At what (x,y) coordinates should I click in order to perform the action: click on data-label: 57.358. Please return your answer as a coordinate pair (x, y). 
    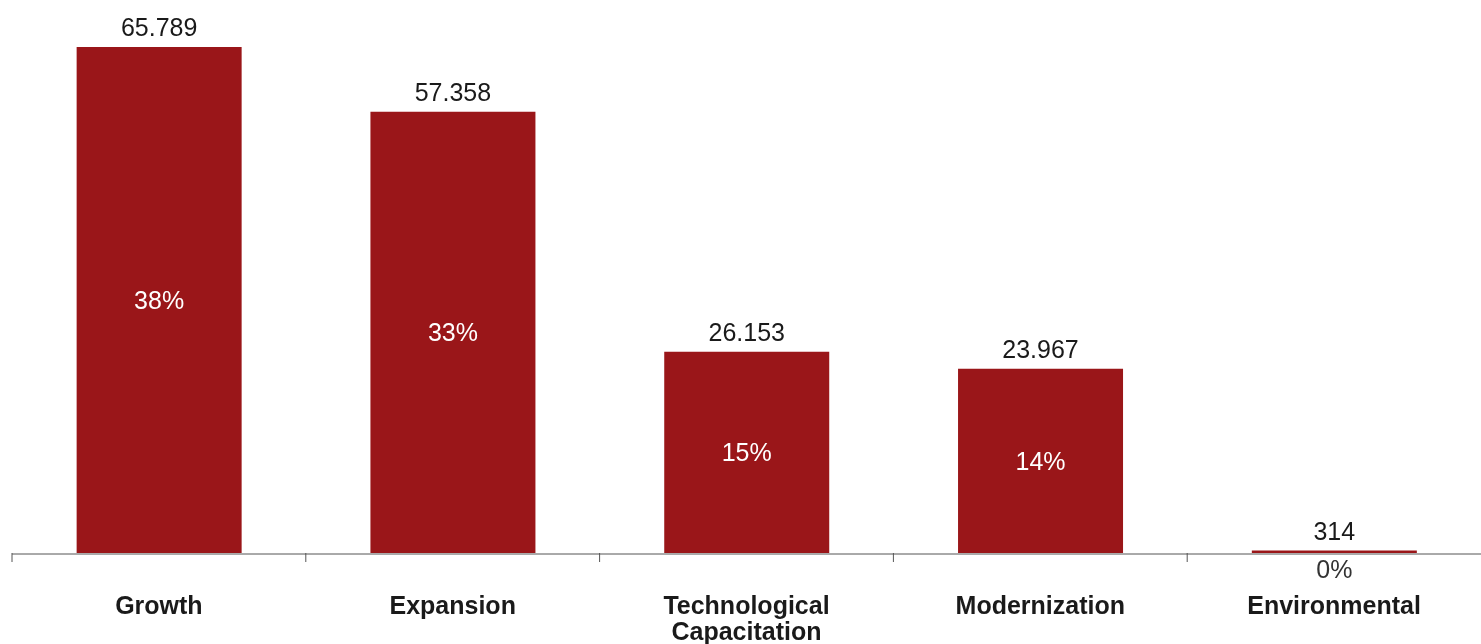
    Looking at the image, I should click on (453, 91).